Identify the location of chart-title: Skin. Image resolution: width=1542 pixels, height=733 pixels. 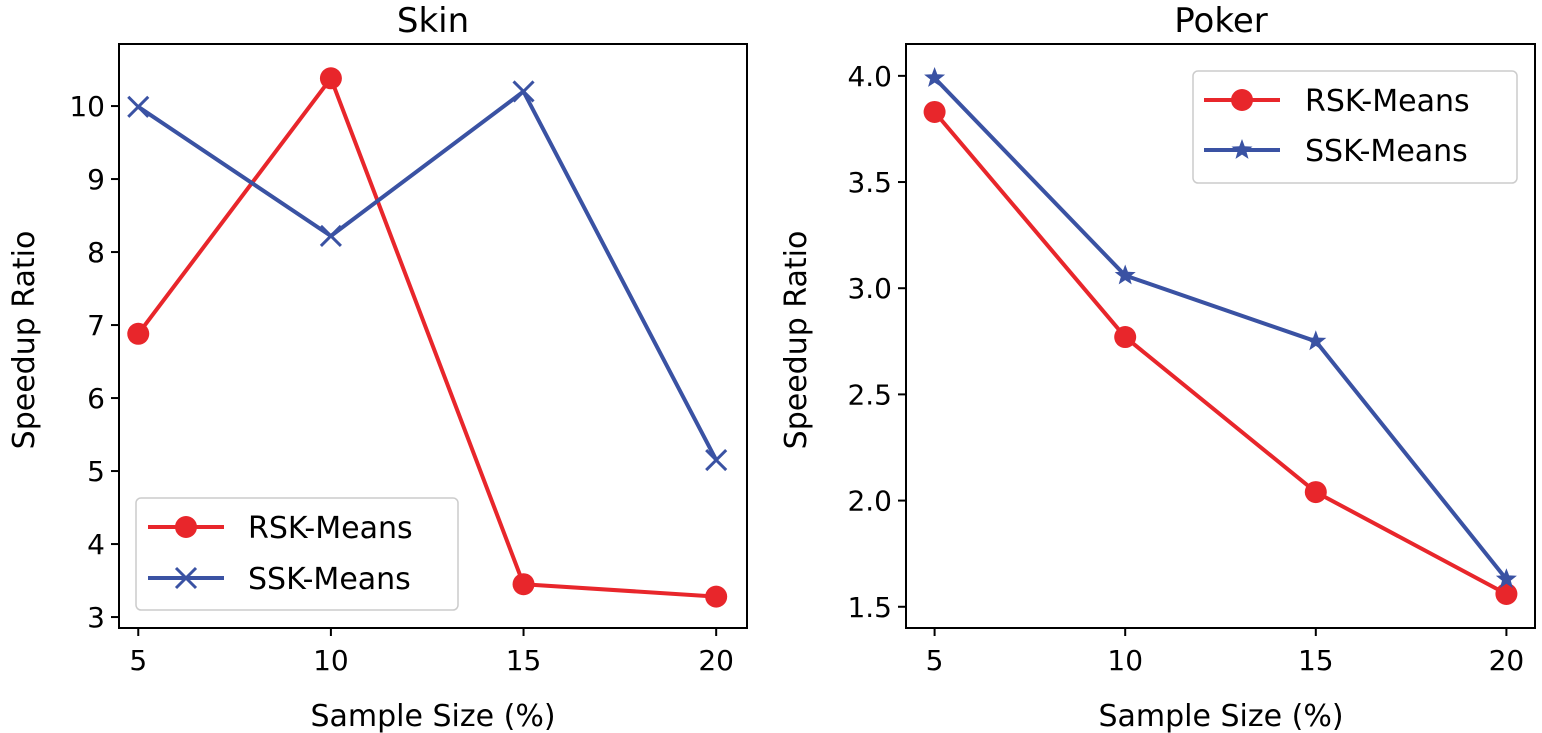
(433, 21).